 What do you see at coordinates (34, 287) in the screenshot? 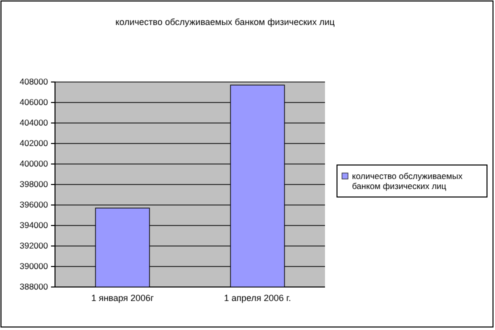
I see `y-tick-label: 388000` at bounding box center [34, 287].